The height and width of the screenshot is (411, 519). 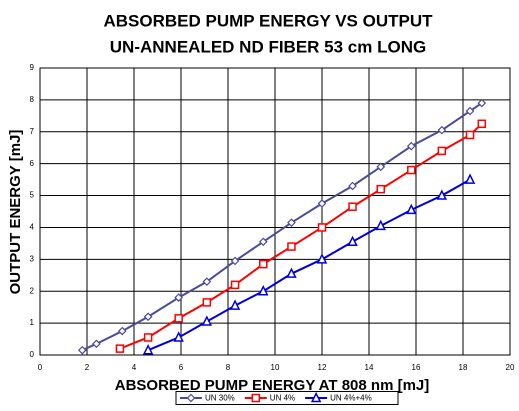 What do you see at coordinates (32, 163) in the screenshot?
I see `y-tick-label: 6` at bounding box center [32, 163].